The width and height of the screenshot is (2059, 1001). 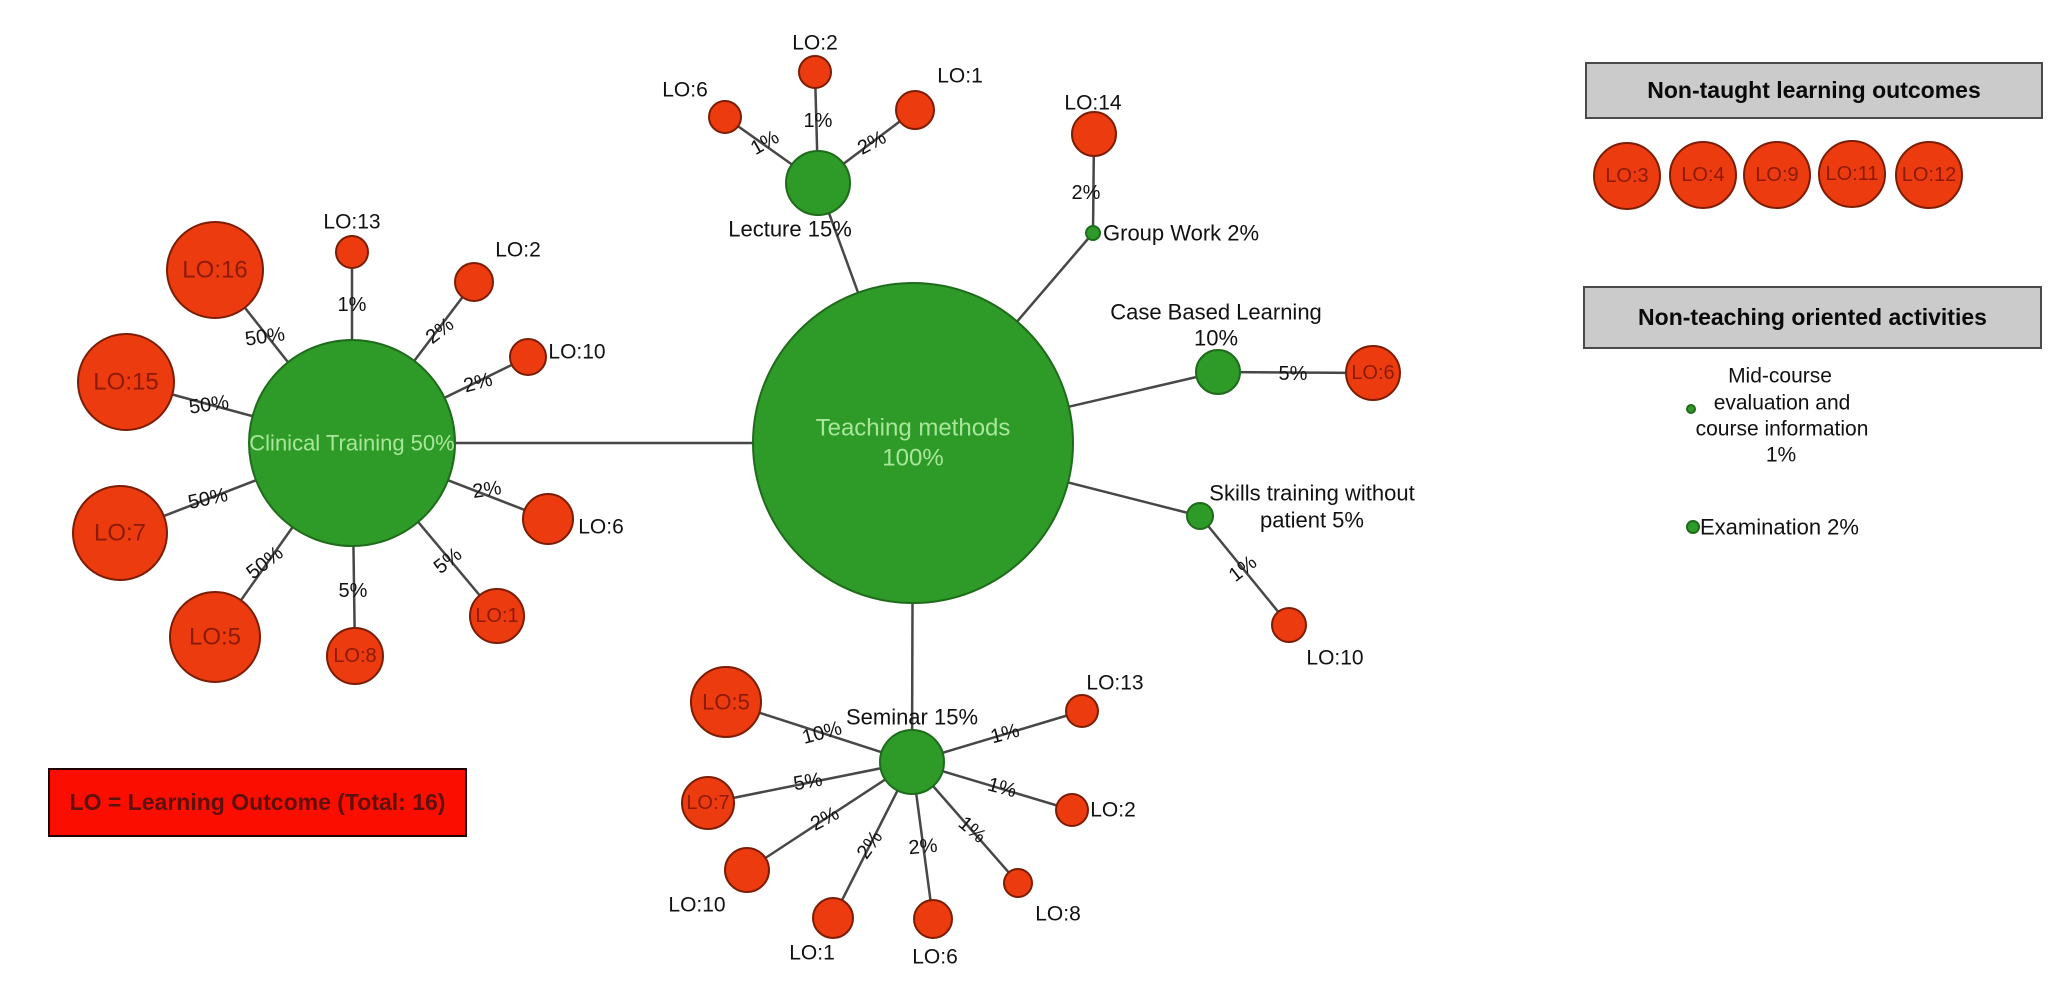 I want to click on node-lec_lo1, so click(x=915, y=110).